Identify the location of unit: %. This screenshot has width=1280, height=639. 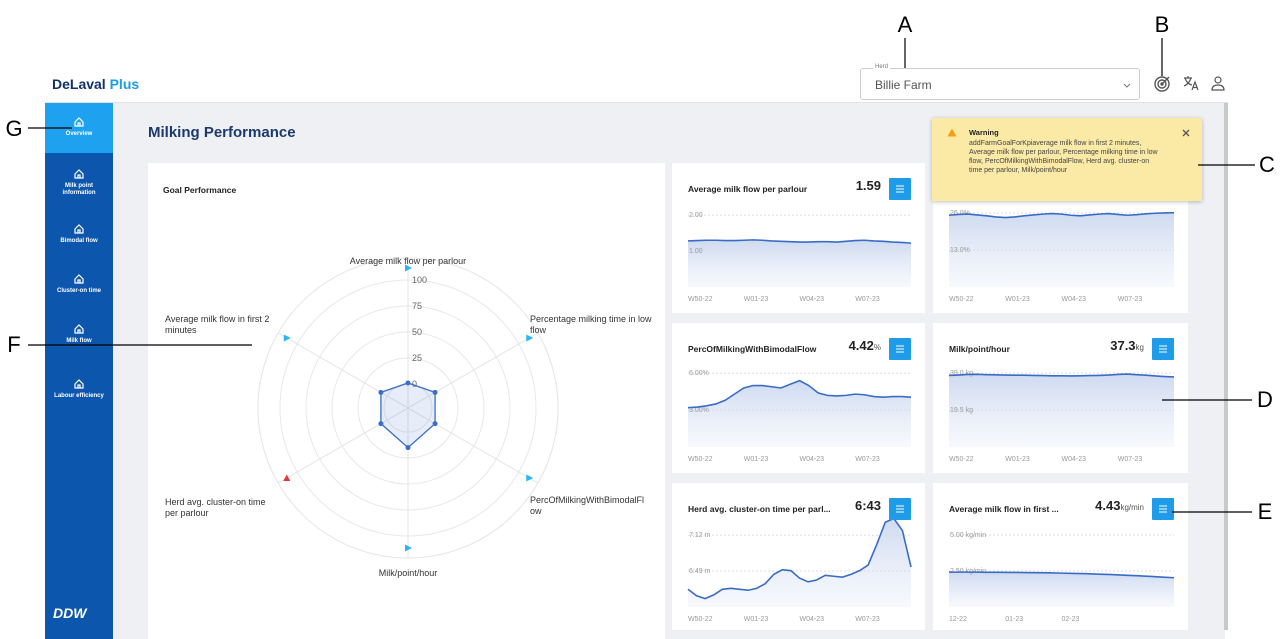
(877, 347).